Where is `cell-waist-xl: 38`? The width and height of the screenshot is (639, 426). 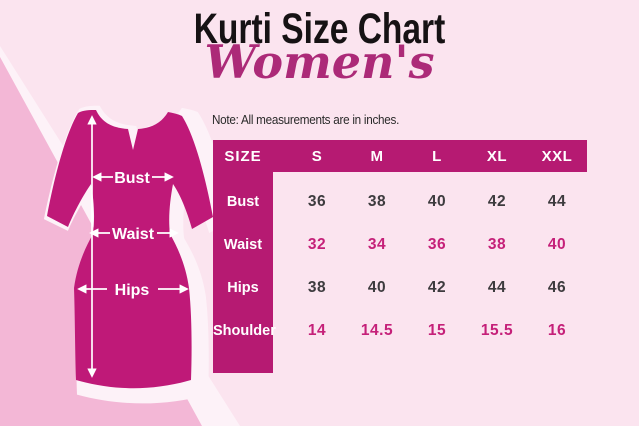 cell-waist-xl: 38 is located at coordinates (497, 244).